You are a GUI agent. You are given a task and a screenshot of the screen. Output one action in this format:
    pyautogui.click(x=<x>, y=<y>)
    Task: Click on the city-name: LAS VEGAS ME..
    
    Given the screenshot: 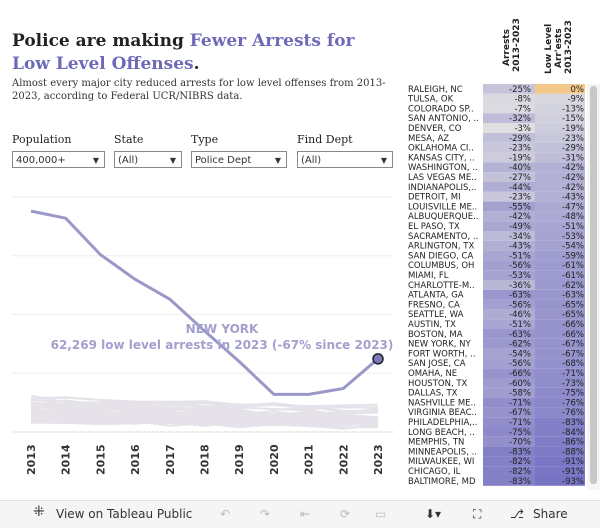 What is the action you would take?
    pyautogui.click(x=442, y=178)
    